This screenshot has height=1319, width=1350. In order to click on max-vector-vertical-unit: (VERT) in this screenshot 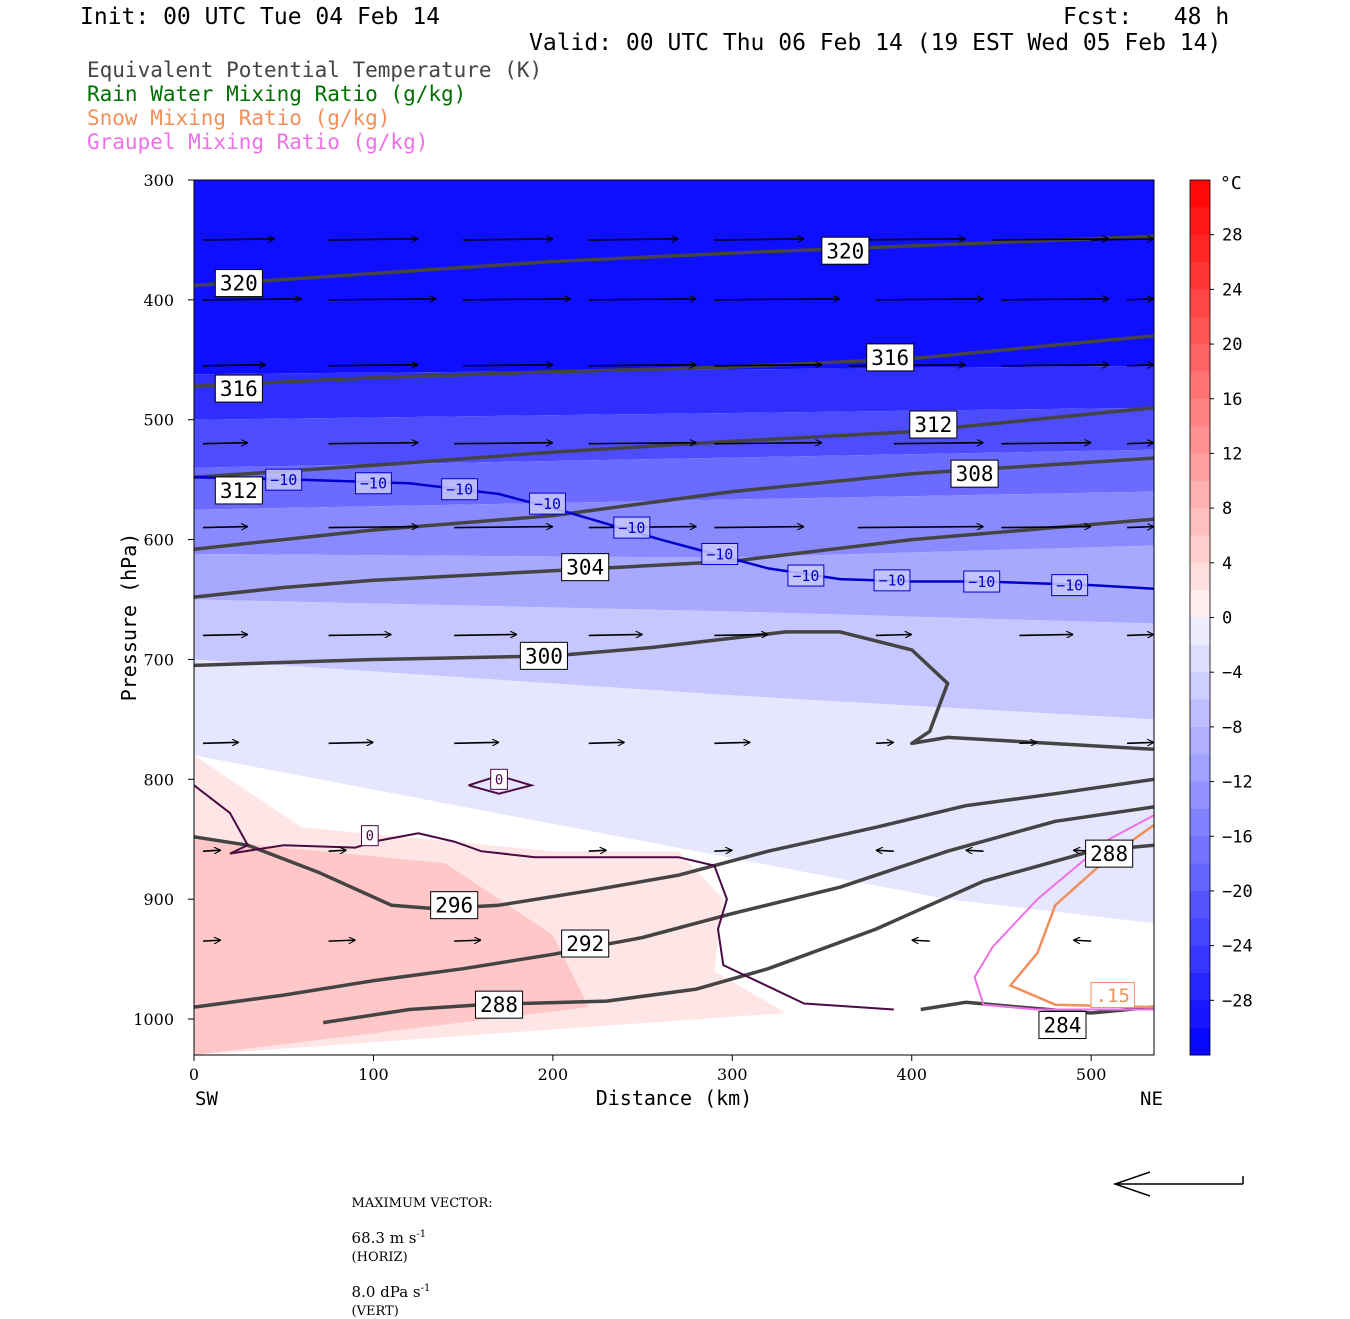, I will do `click(375, 1311)`.